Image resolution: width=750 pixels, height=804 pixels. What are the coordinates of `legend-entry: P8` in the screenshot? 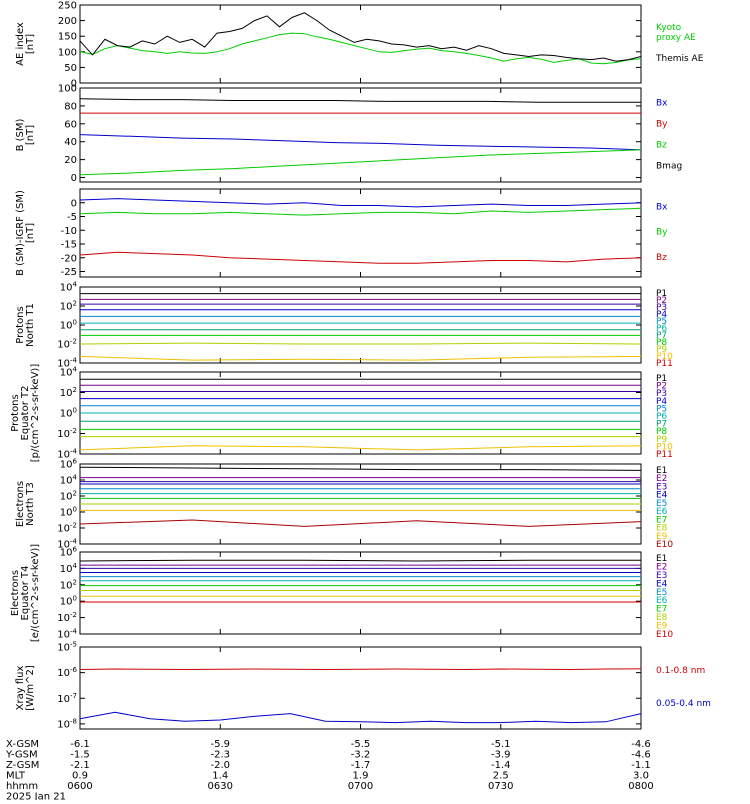 It's located at (661, 343).